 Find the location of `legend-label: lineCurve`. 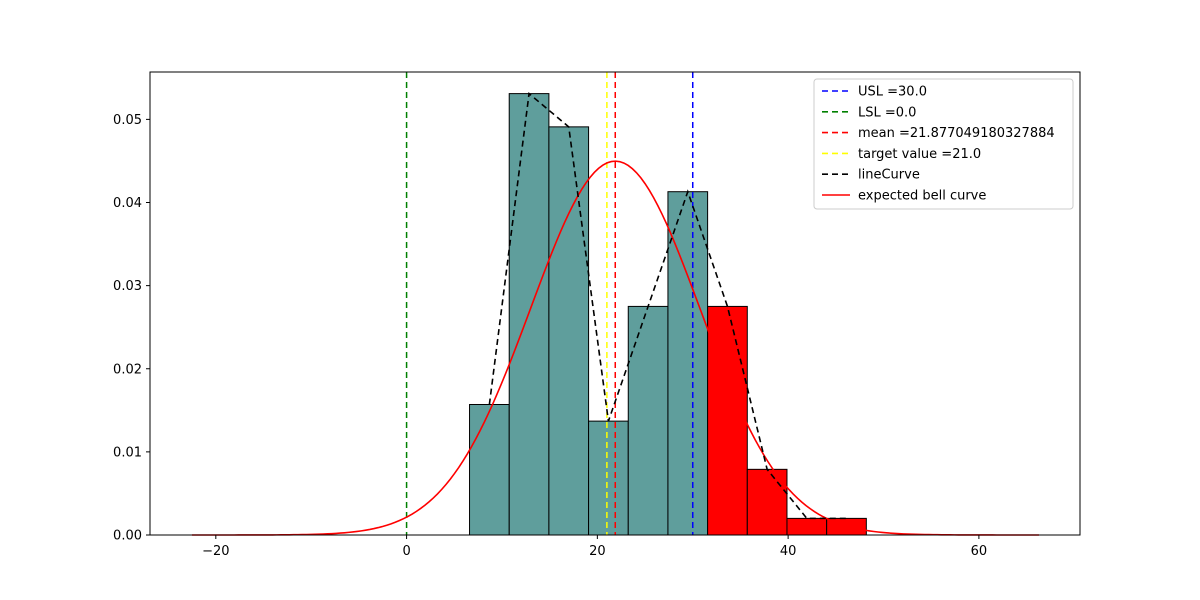

legend-label: lineCurve is located at coordinates (889, 175).